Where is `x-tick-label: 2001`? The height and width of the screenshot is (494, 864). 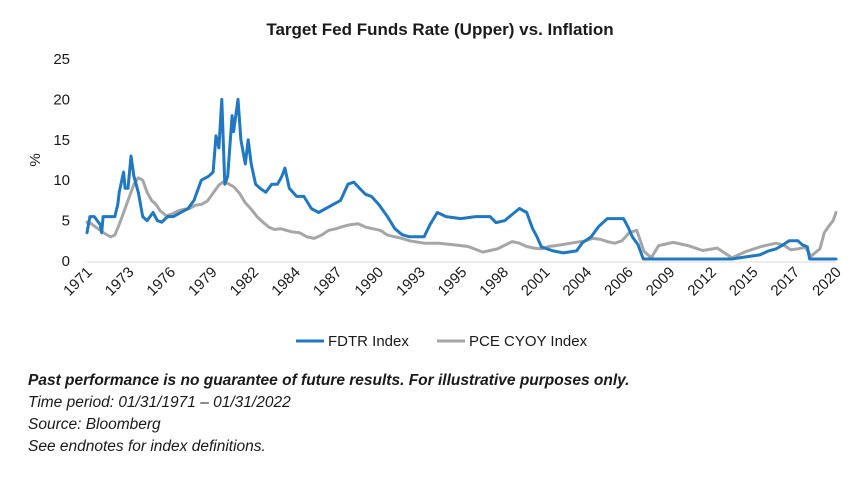
x-tick-label: 2001 is located at coordinates (536, 282).